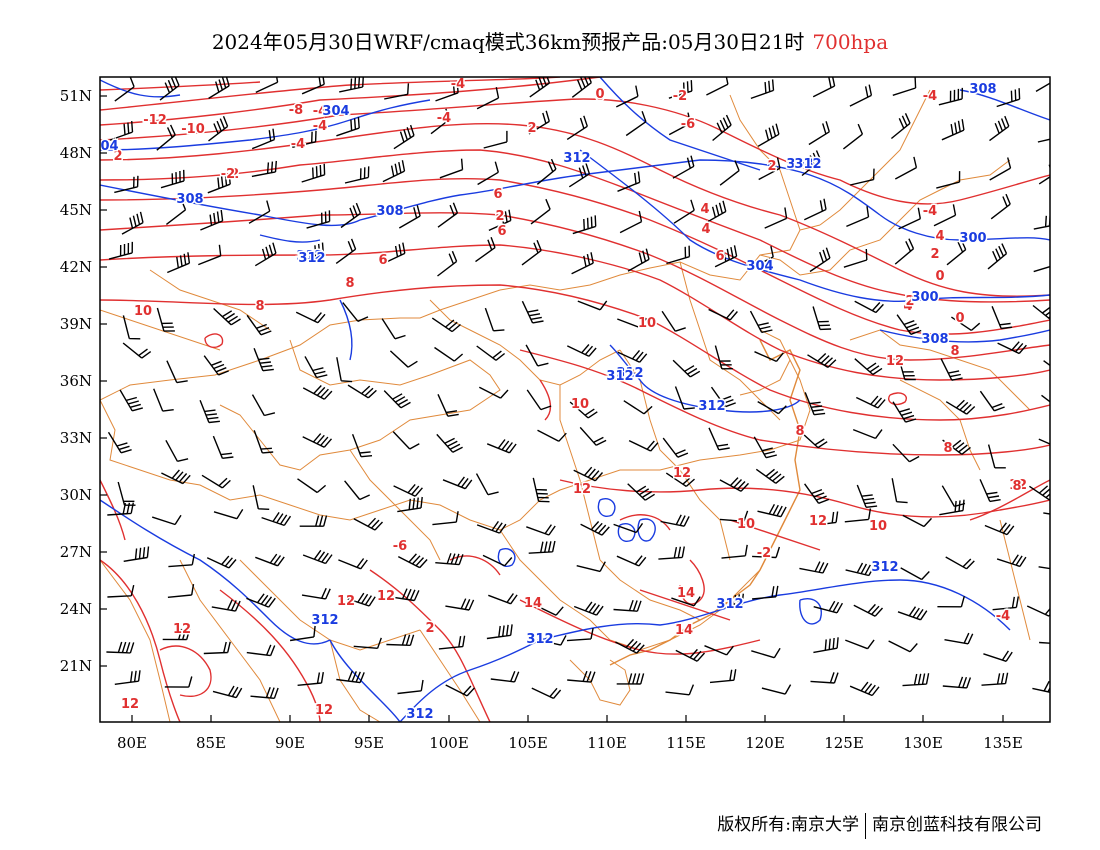 This screenshot has width=1100, height=850. I want to click on isotherm-label: -4, so click(930, 211).